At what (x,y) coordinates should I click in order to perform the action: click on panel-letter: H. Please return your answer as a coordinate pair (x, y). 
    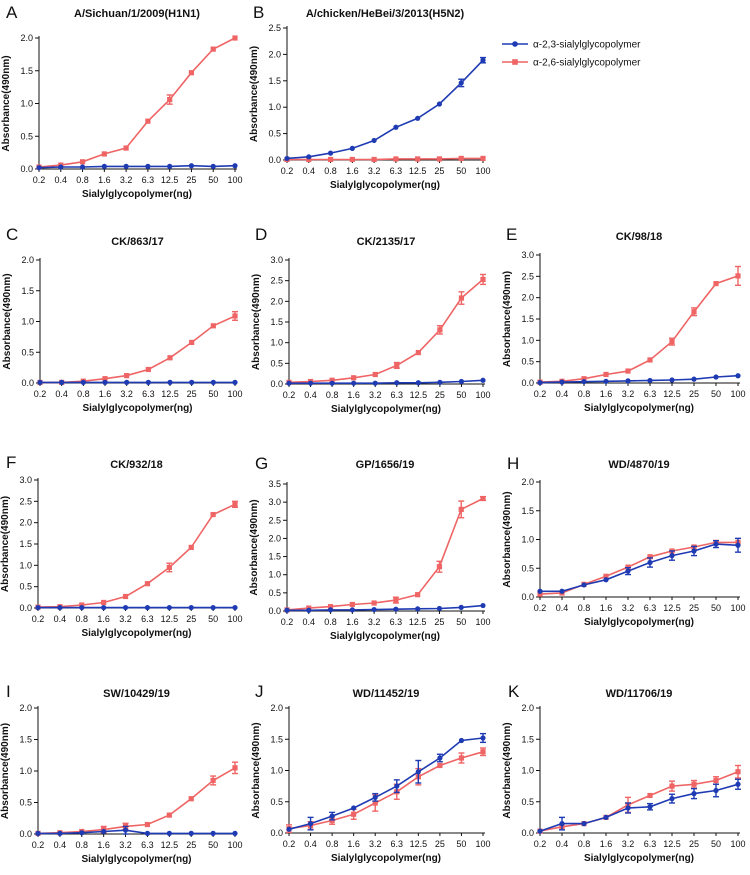
    Looking at the image, I should click on (513, 463).